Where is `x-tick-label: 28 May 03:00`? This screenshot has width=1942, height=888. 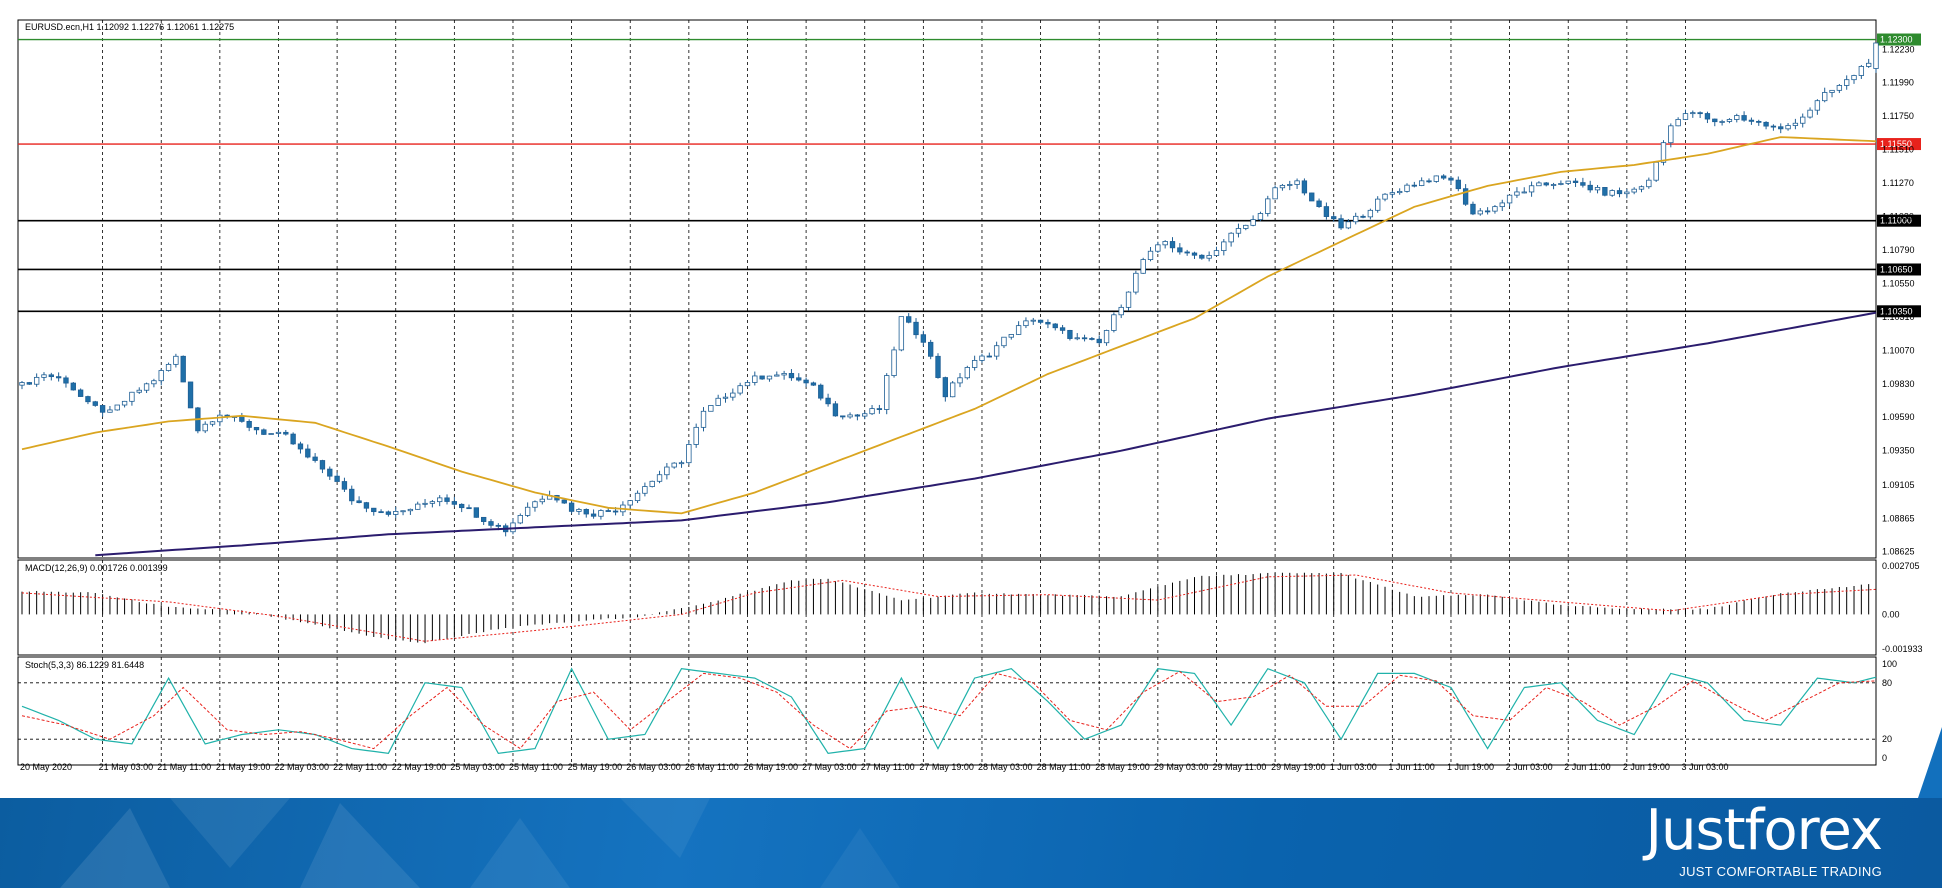
x-tick-label: 28 May 03:00 is located at coordinates (1005, 767).